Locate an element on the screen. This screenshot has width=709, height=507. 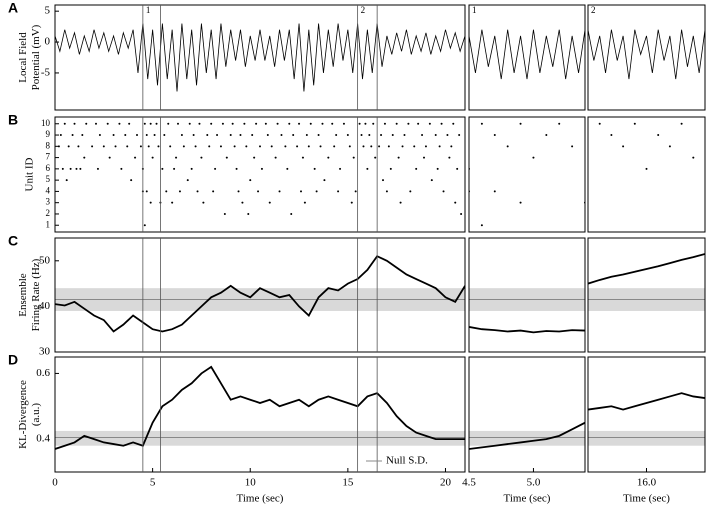
x-tick-label: 0 is located at coordinates (55, 483).